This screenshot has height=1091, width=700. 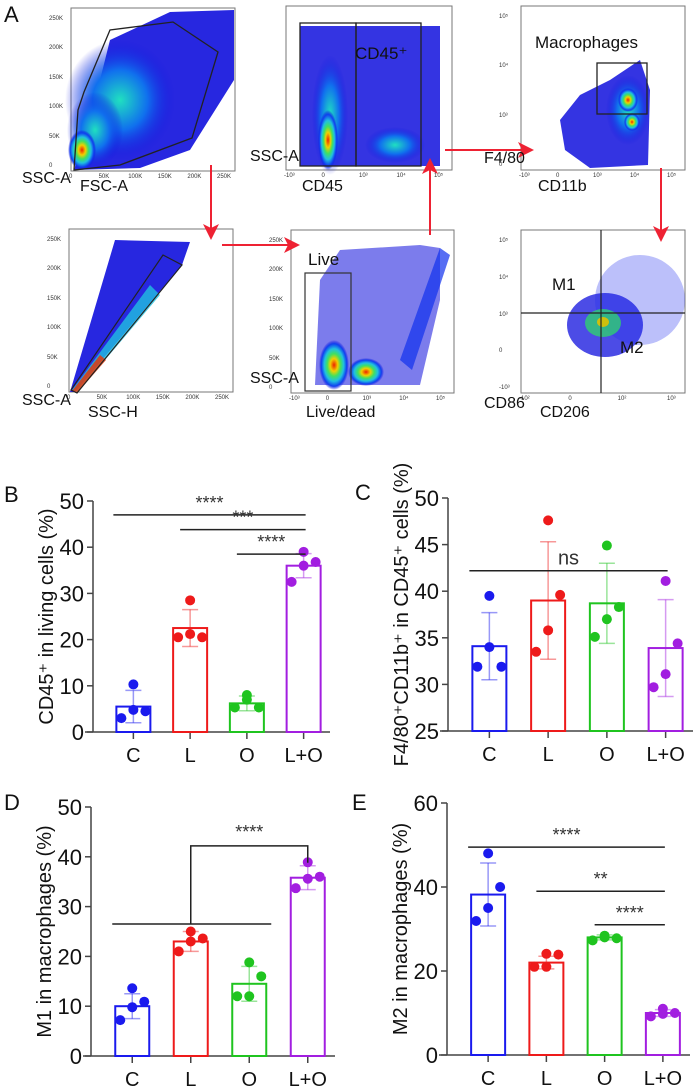 What do you see at coordinates (504, 388) in the screenshot?
I see `flow-y-tick-label: -10³` at bounding box center [504, 388].